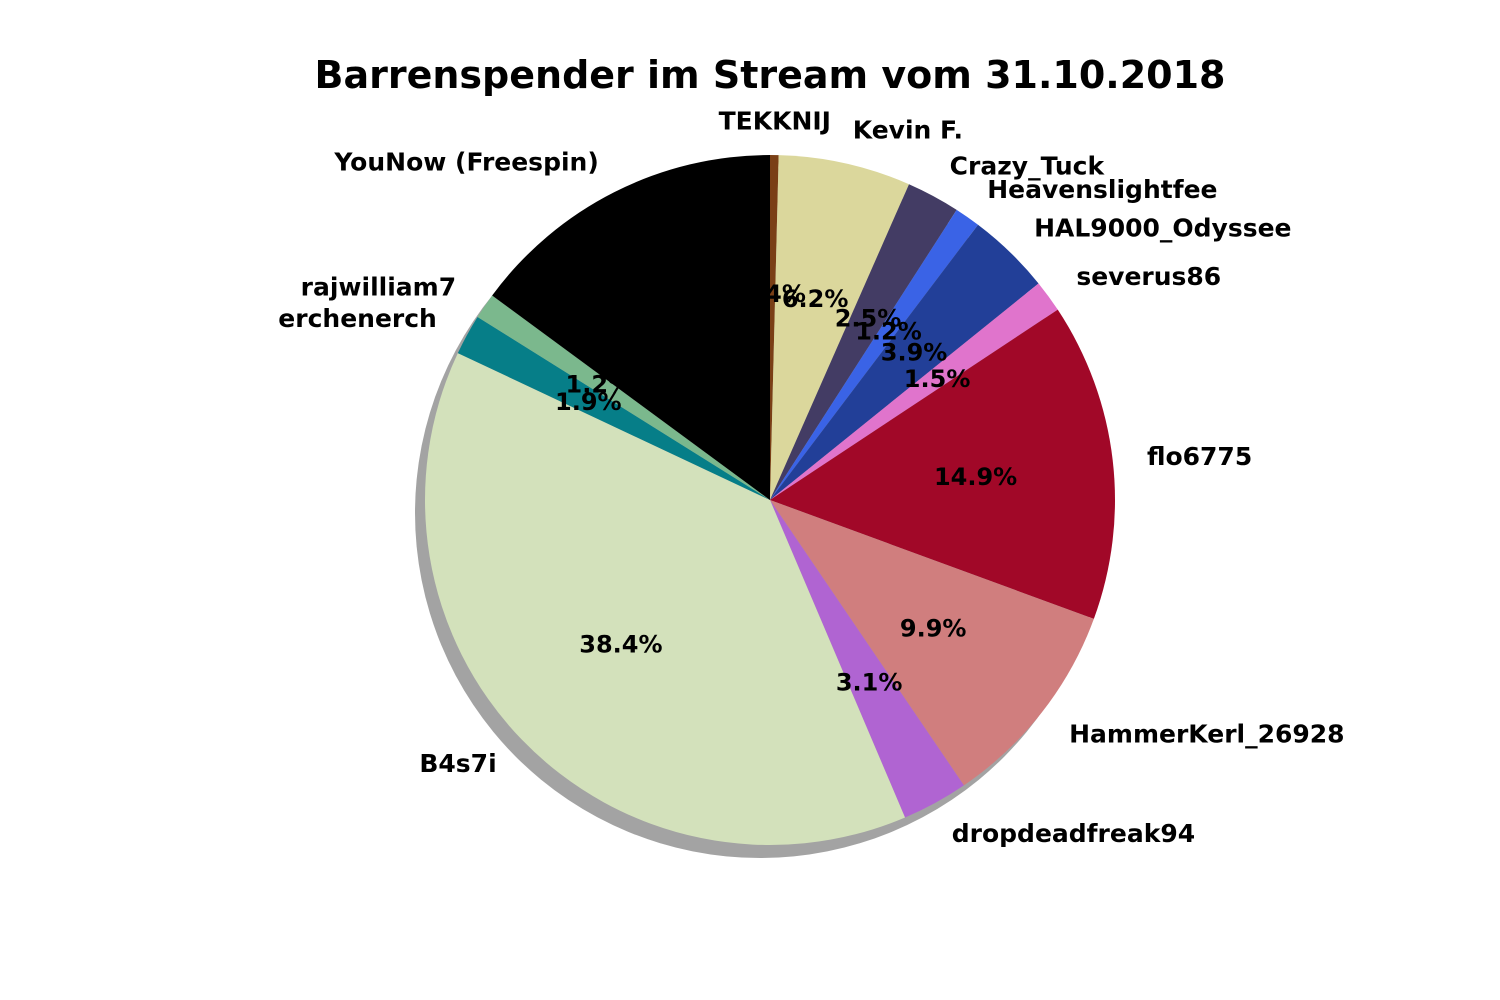 Image resolution: width=1500 pixels, height=1000 pixels. Describe the element at coordinates (868, 319) in the screenshot. I see `pct-label-crazy-tuck: 2.5%` at that location.